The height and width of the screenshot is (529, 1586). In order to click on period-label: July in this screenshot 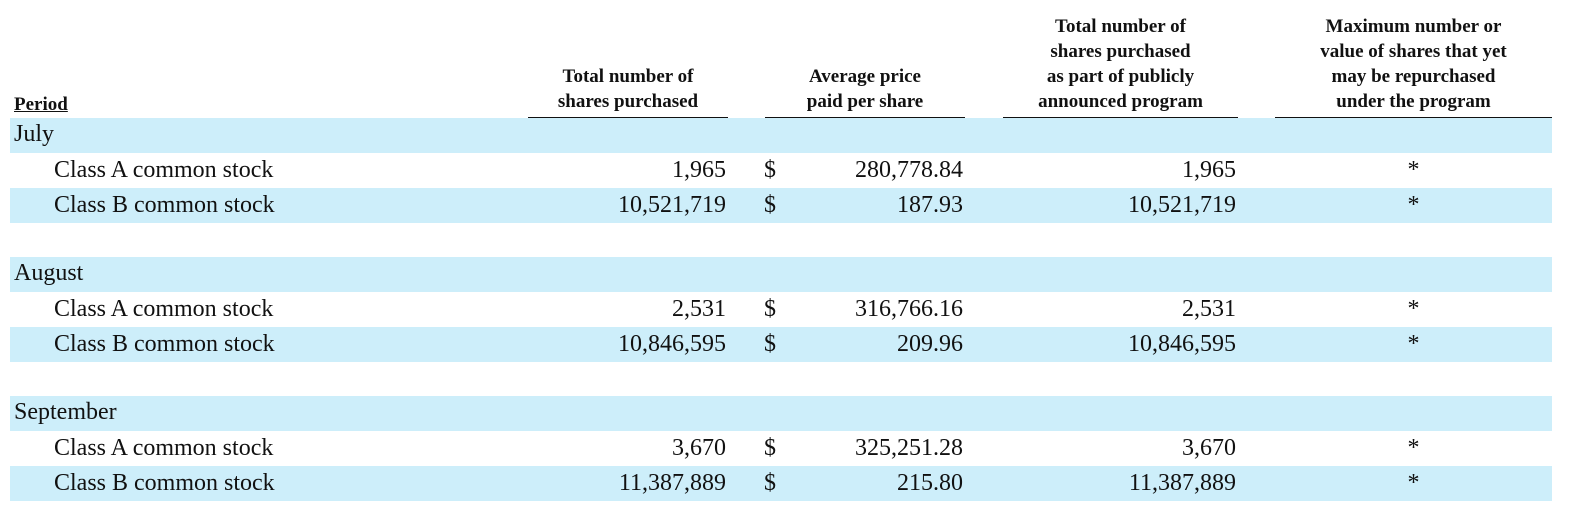, I will do `click(34, 134)`.